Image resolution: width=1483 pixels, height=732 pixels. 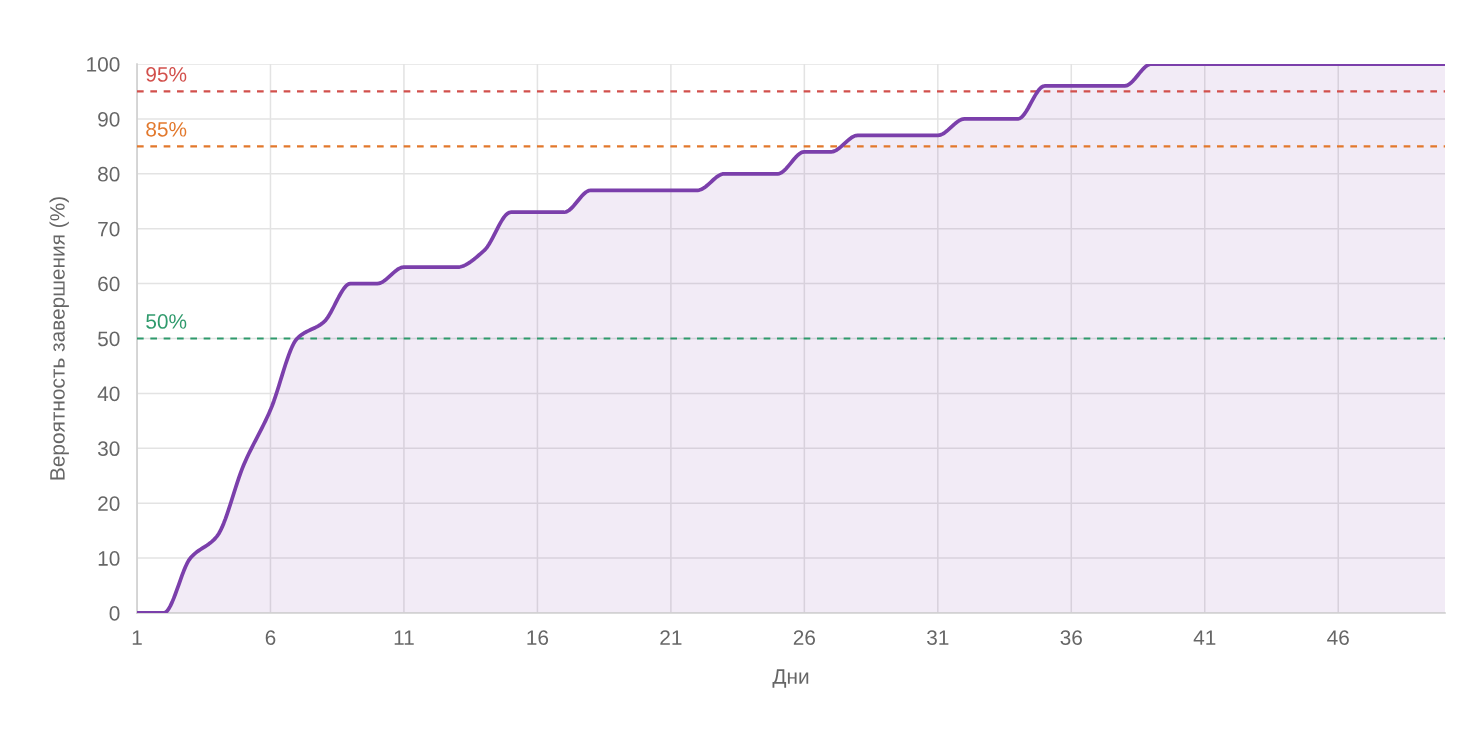 I want to click on x-tick-label: 41, so click(x=1204, y=637).